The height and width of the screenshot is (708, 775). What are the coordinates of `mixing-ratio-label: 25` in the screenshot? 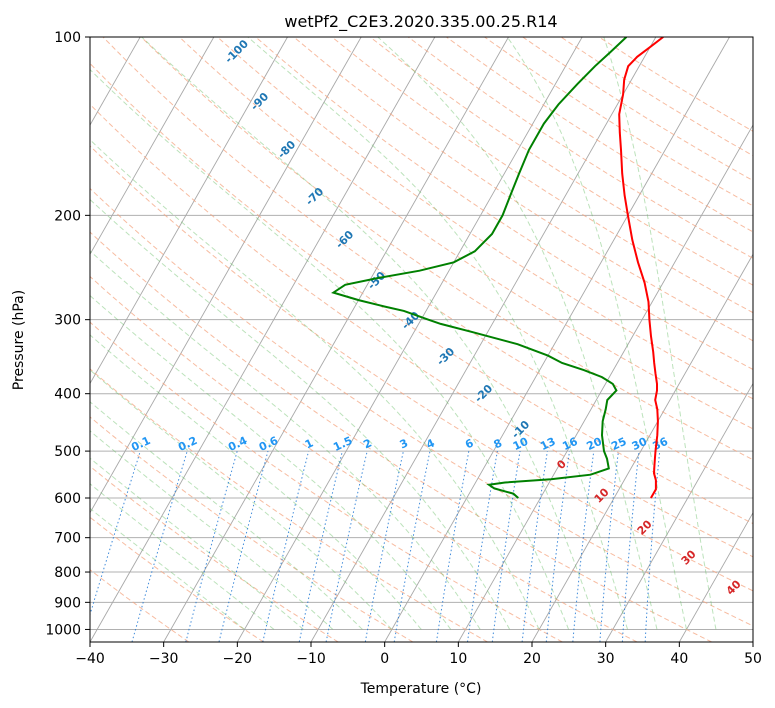 It's located at (618, 444).